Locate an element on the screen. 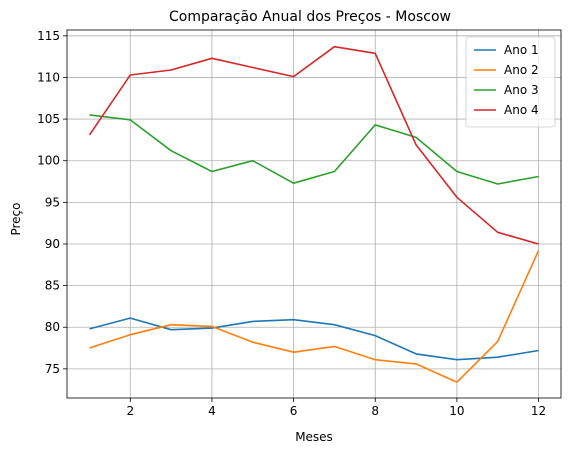 This screenshot has width=571, height=453. x-axis-ticks: 2 4 6 8 10 12 is located at coordinates (336, 408).